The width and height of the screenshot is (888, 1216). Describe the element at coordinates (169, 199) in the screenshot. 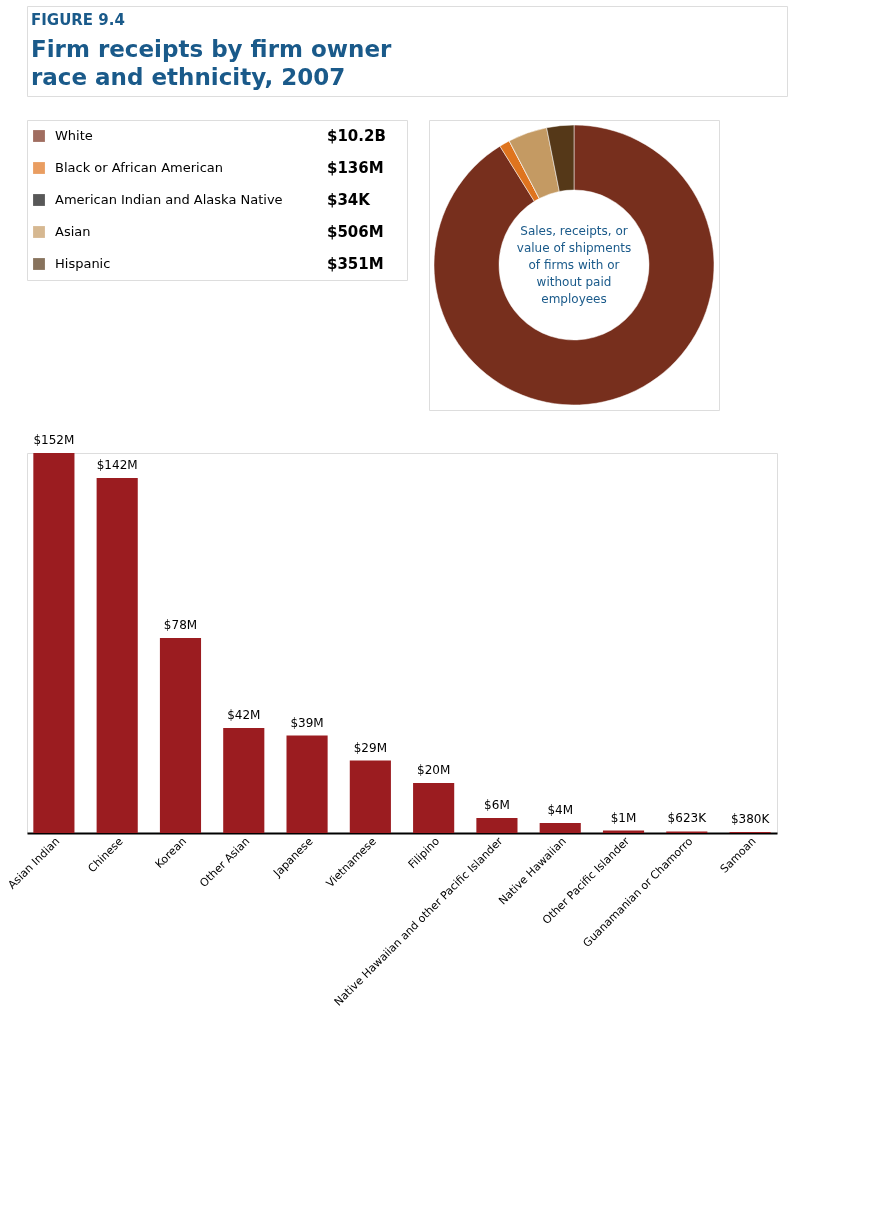

I see `legend-label: American Indian and Alaska Native` at that location.